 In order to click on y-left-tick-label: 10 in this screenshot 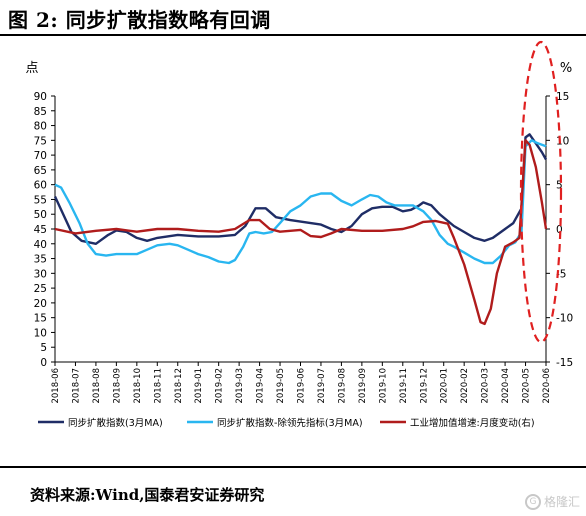, I will do `click(40, 333)`.